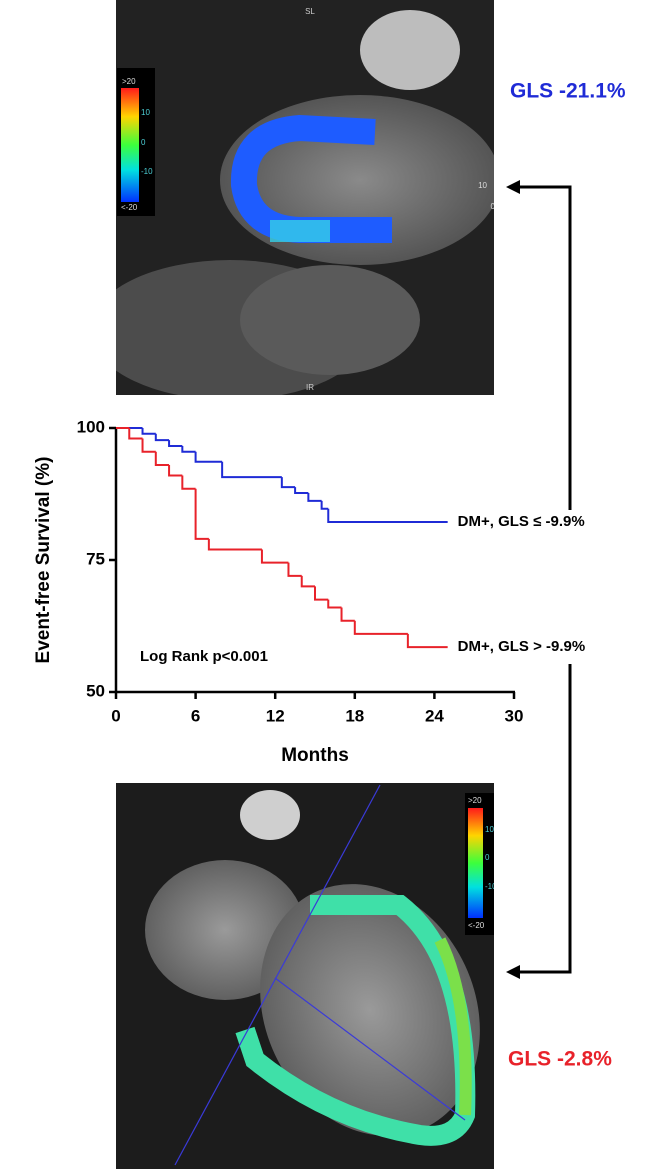 This screenshot has height=1174, width=649. What do you see at coordinates (500, 186) in the screenshot?
I see `orientation-letter: P` at bounding box center [500, 186].